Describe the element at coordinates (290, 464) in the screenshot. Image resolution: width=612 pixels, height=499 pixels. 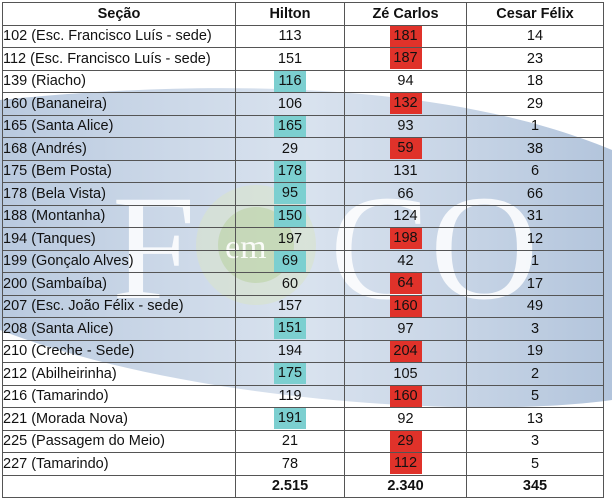
I see `hilton-cell: 78` at that location.